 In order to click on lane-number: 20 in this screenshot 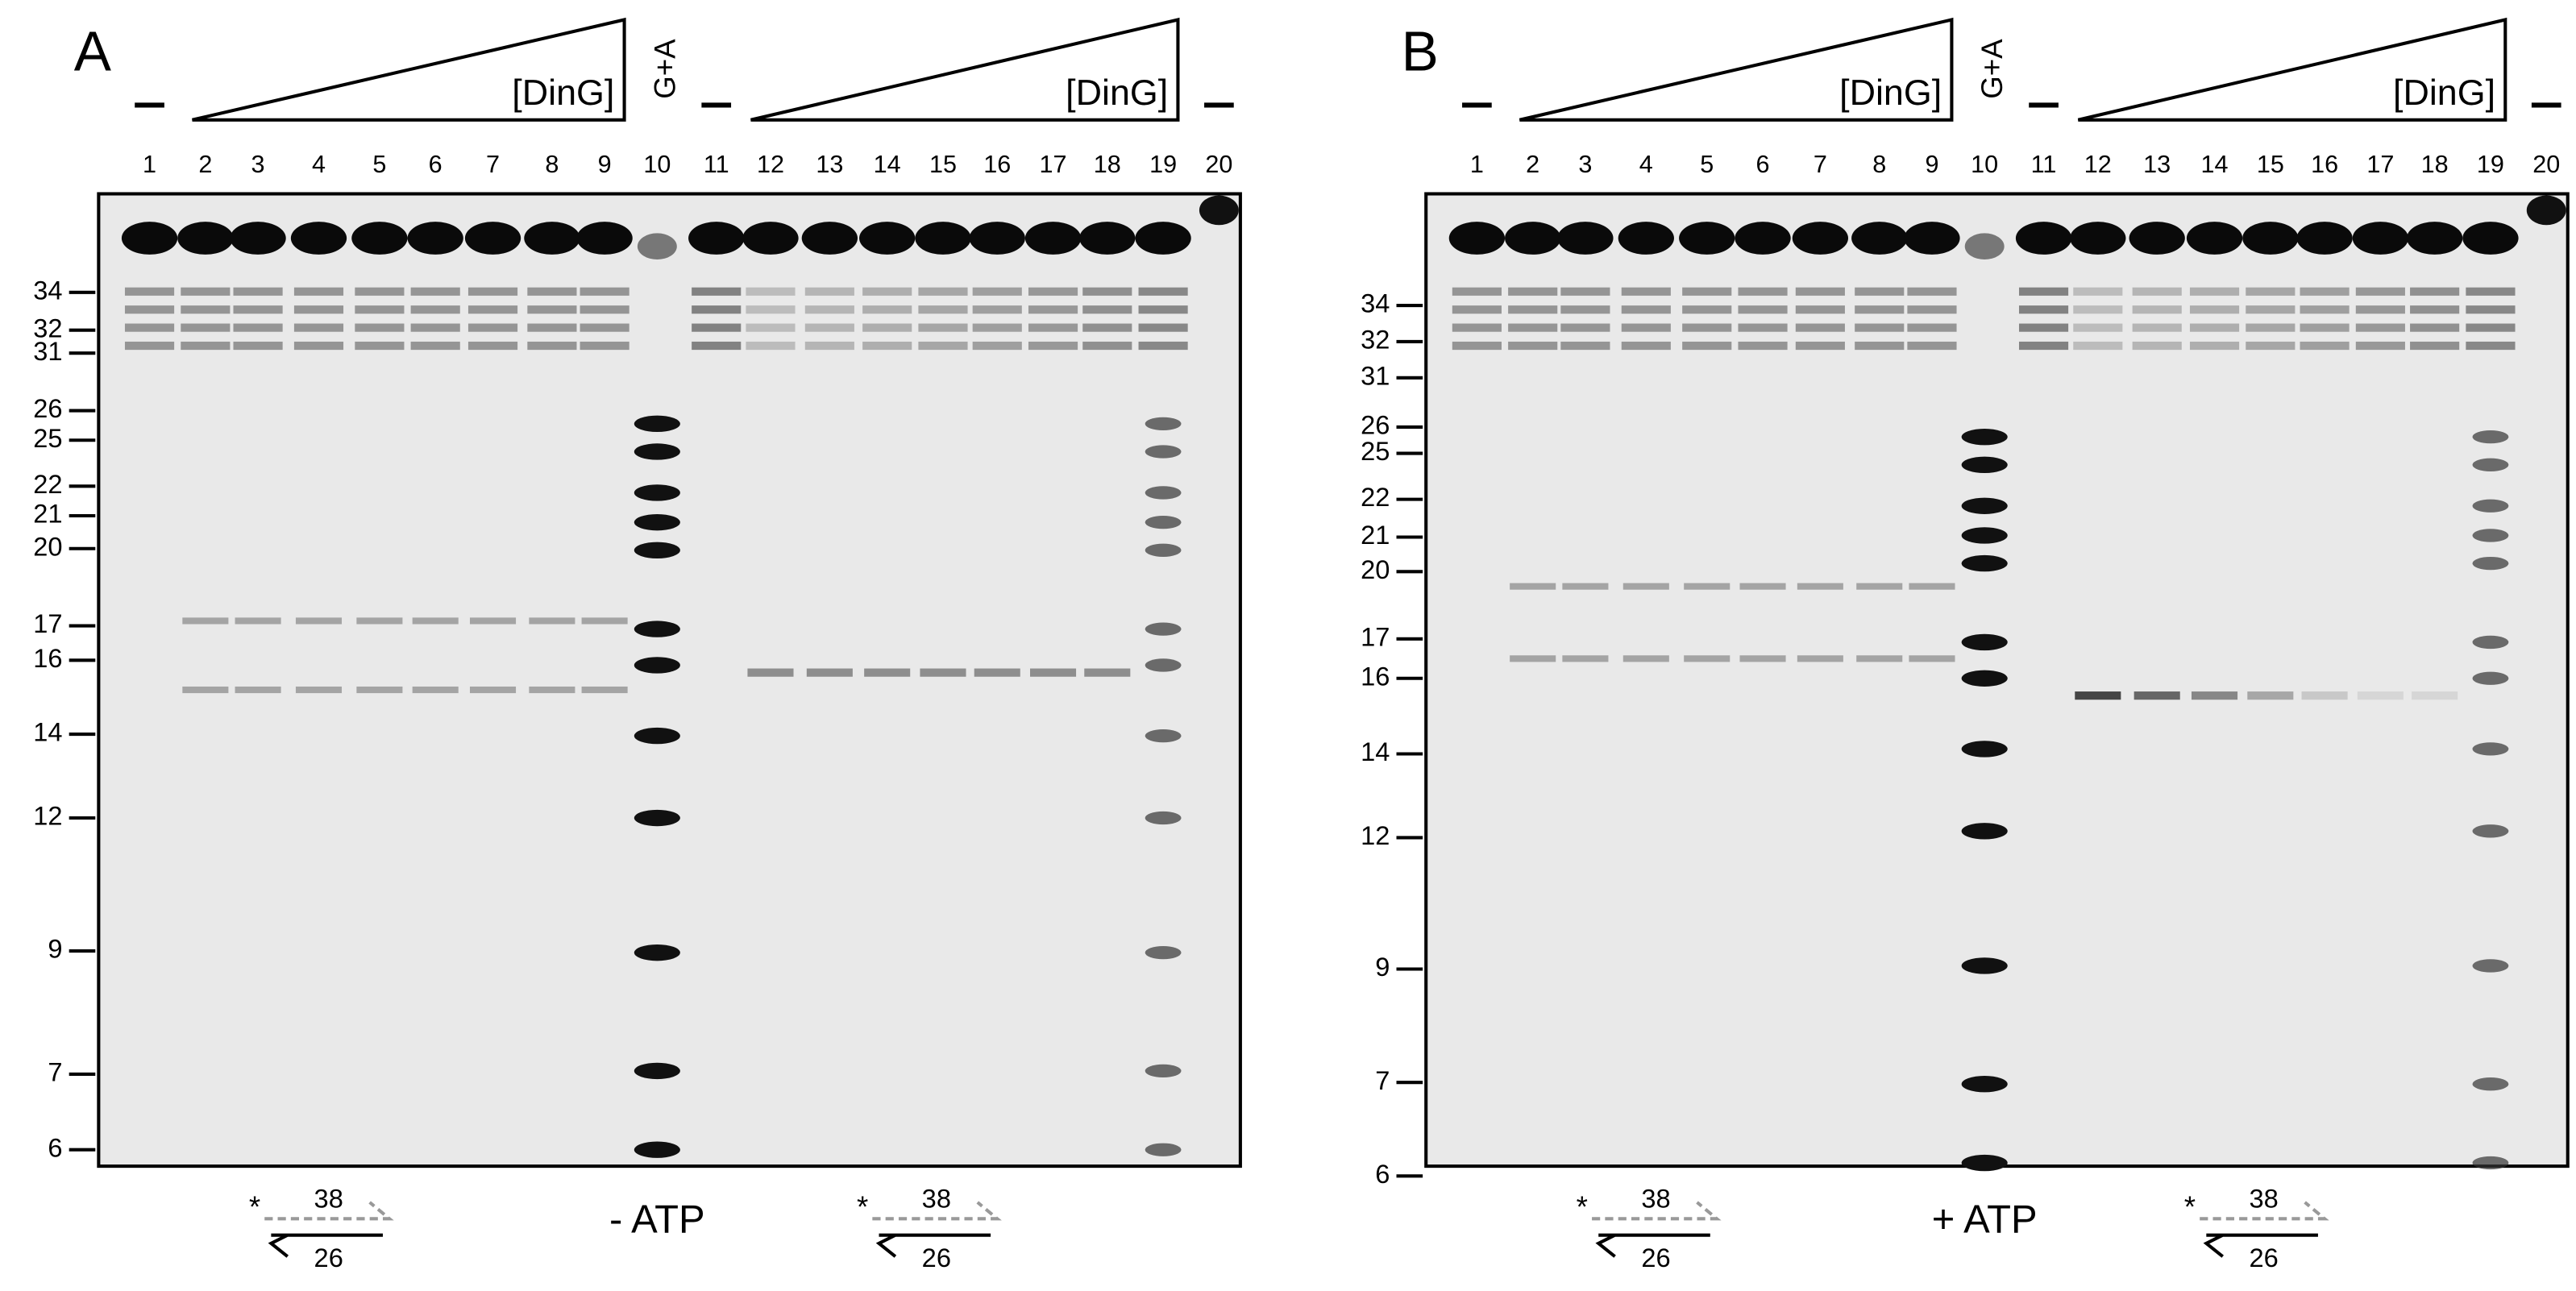, I will do `click(2546, 164)`.